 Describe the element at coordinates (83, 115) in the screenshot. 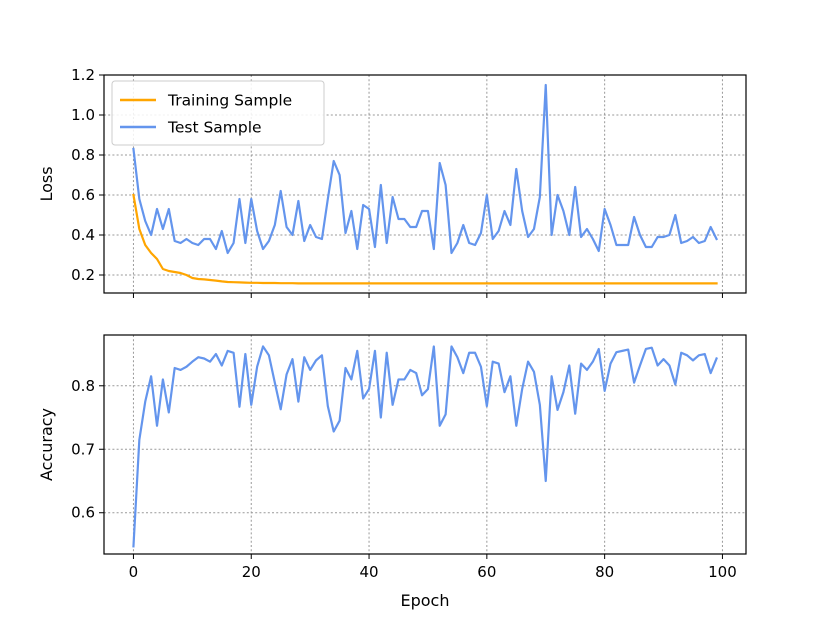

I see `y-tick-label: 1.0` at that location.